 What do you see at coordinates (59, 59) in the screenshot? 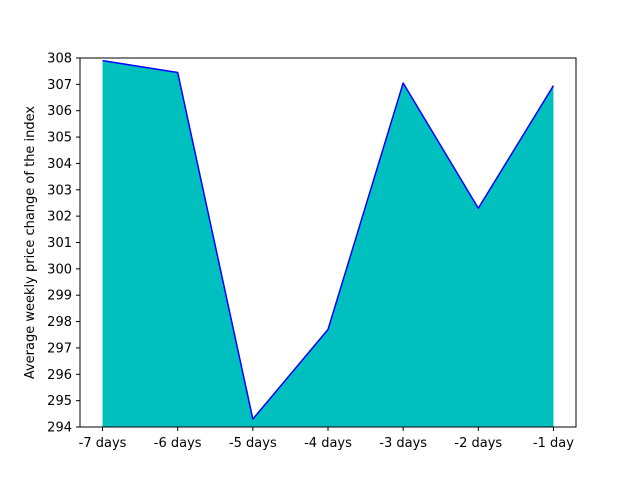
I see `y-tick-label: 308` at bounding box center [59, 59].